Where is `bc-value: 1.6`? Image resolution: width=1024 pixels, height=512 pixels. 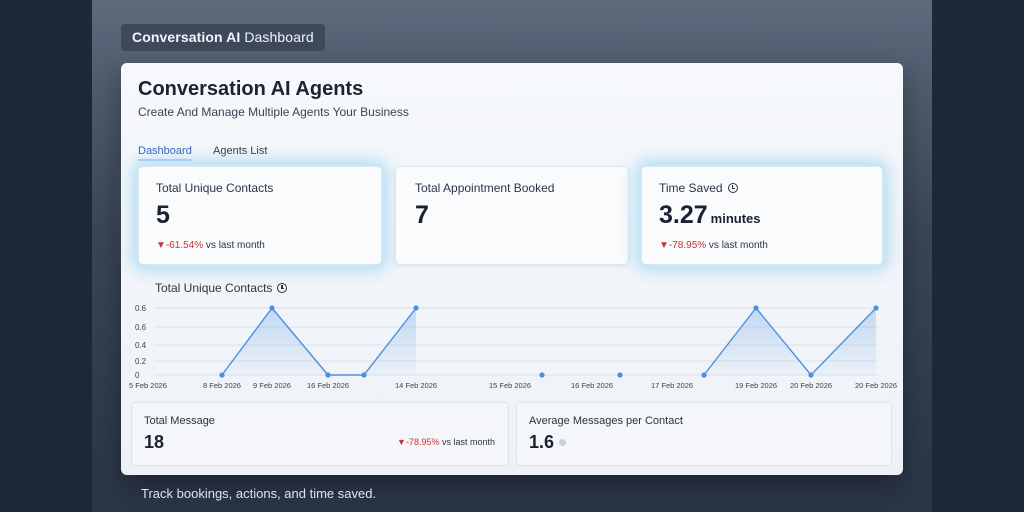 bc-value: 1.6 is located at coordinates (548, 442).